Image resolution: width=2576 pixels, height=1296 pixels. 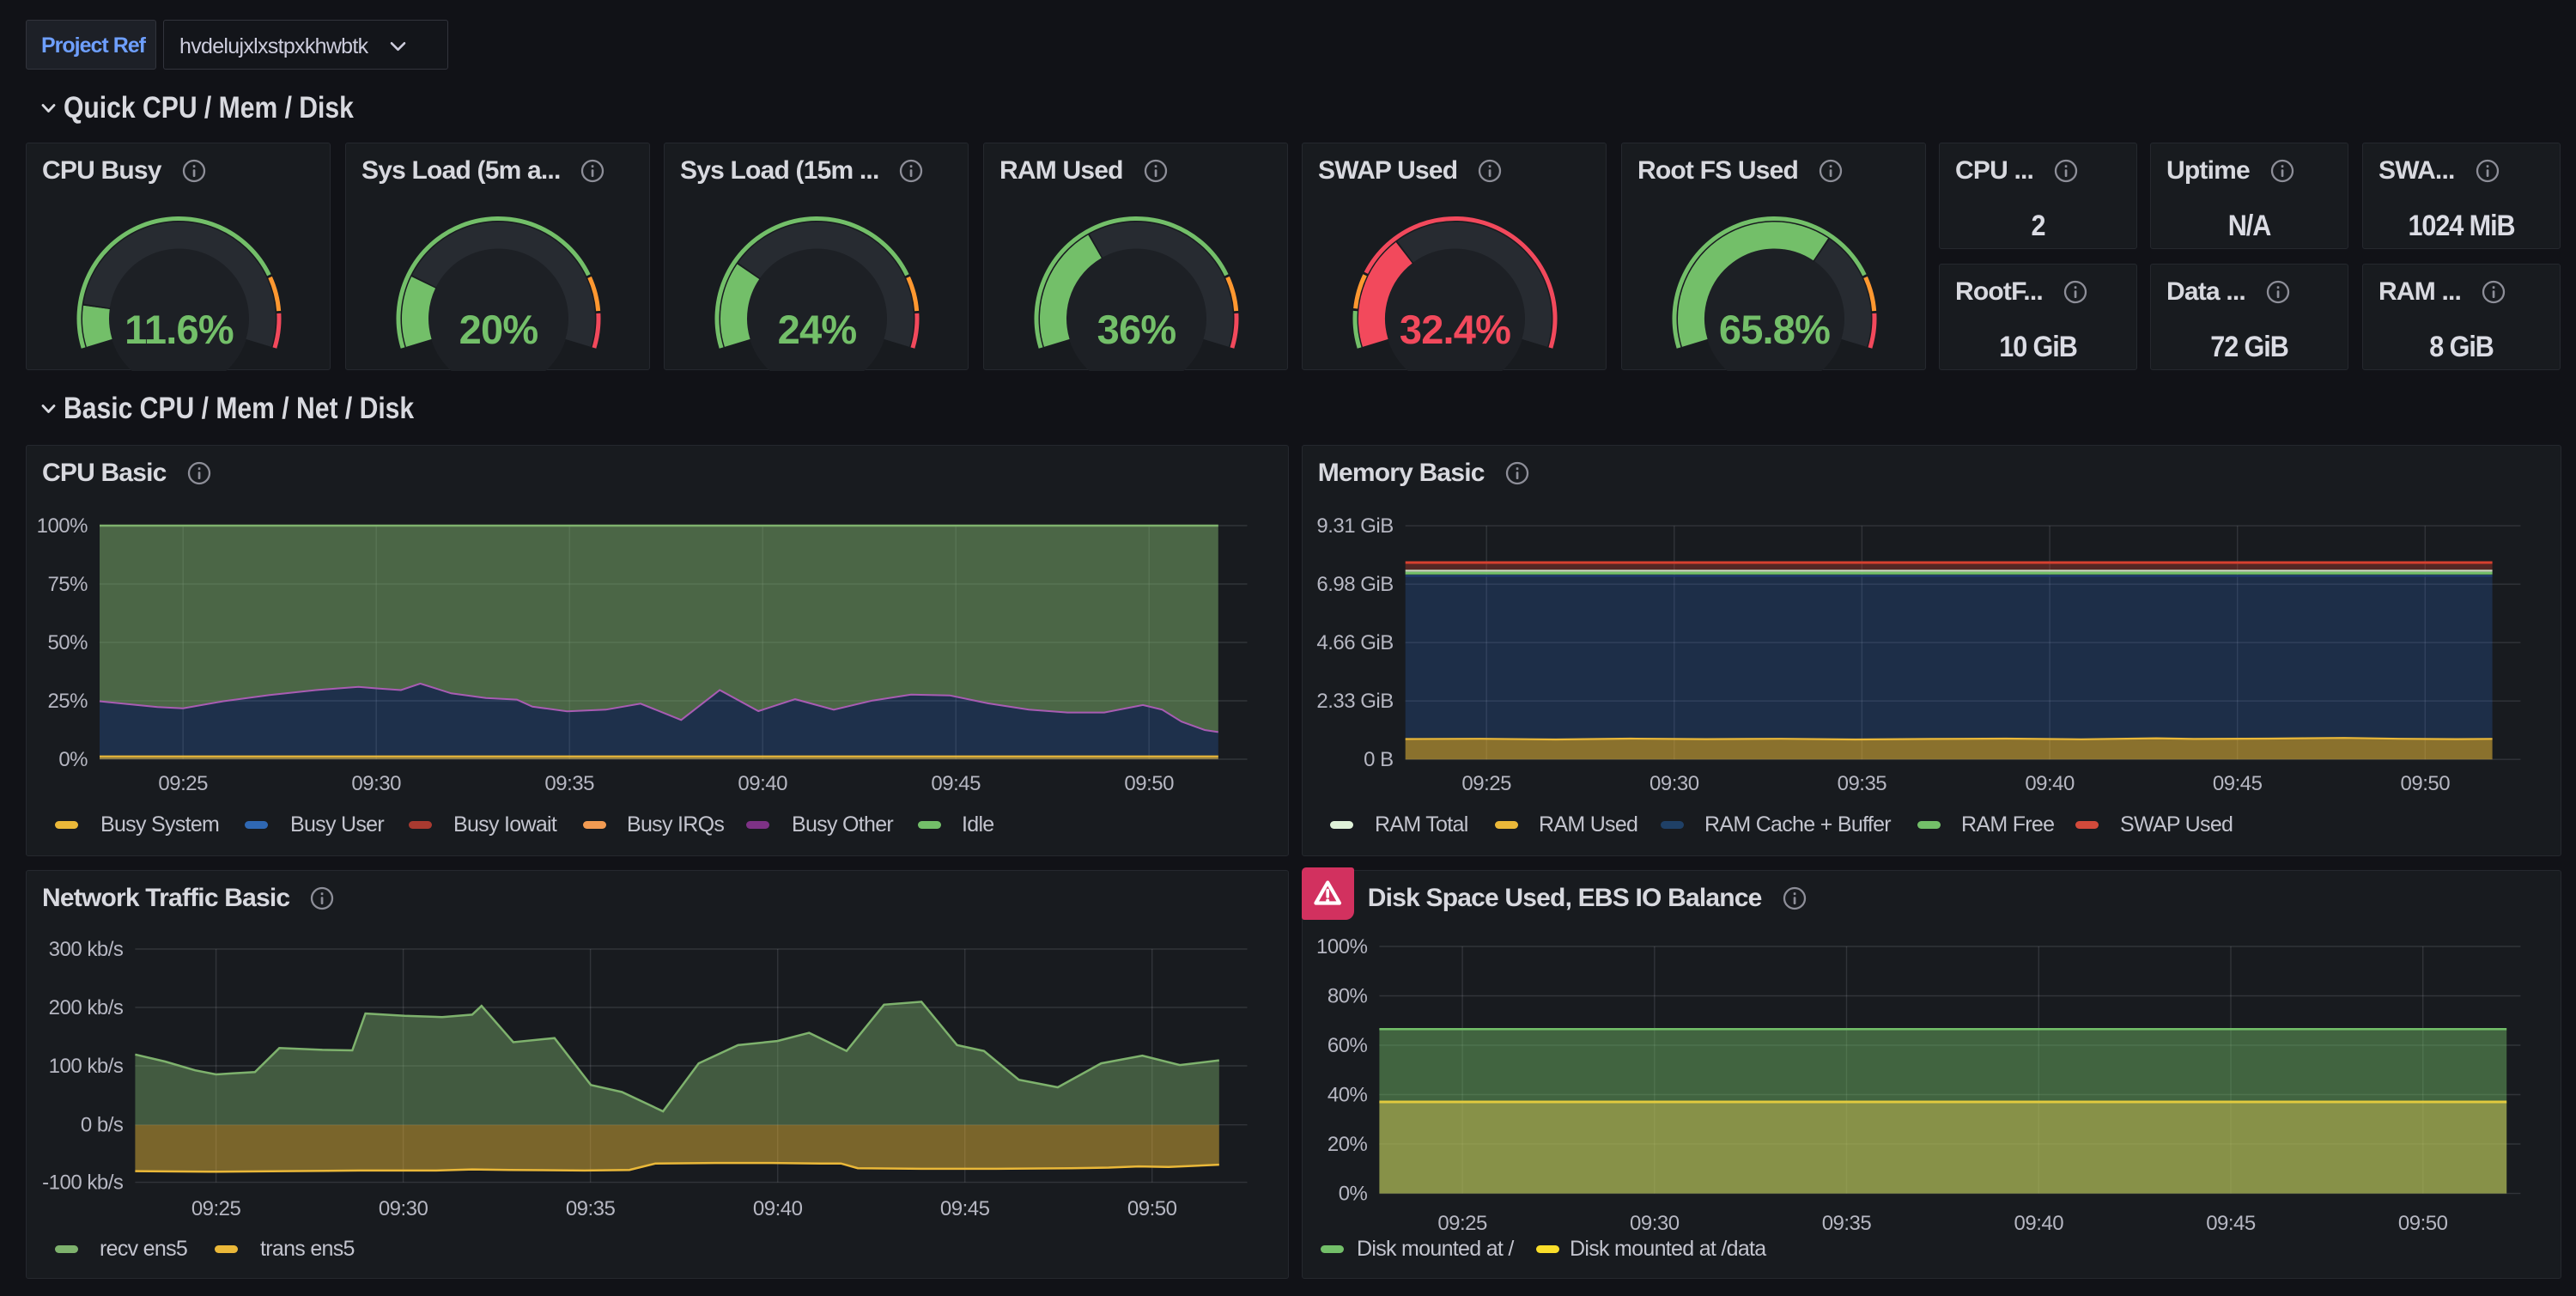 I want to click on svg-text: 0 B, so click(x=1379, y=759).